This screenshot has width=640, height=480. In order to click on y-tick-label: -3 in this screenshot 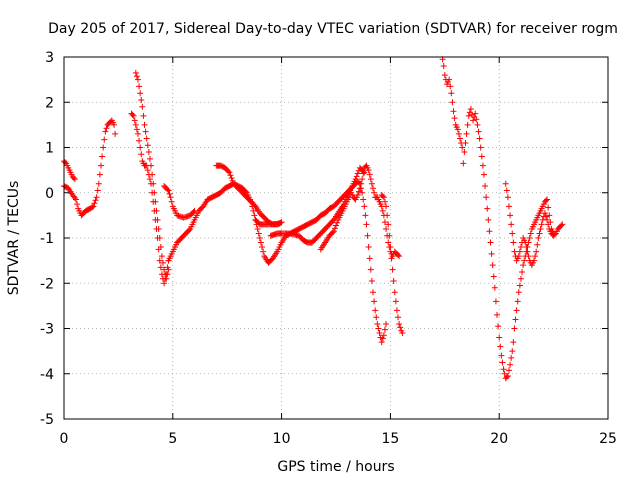, I will do `click(47, 330)`.